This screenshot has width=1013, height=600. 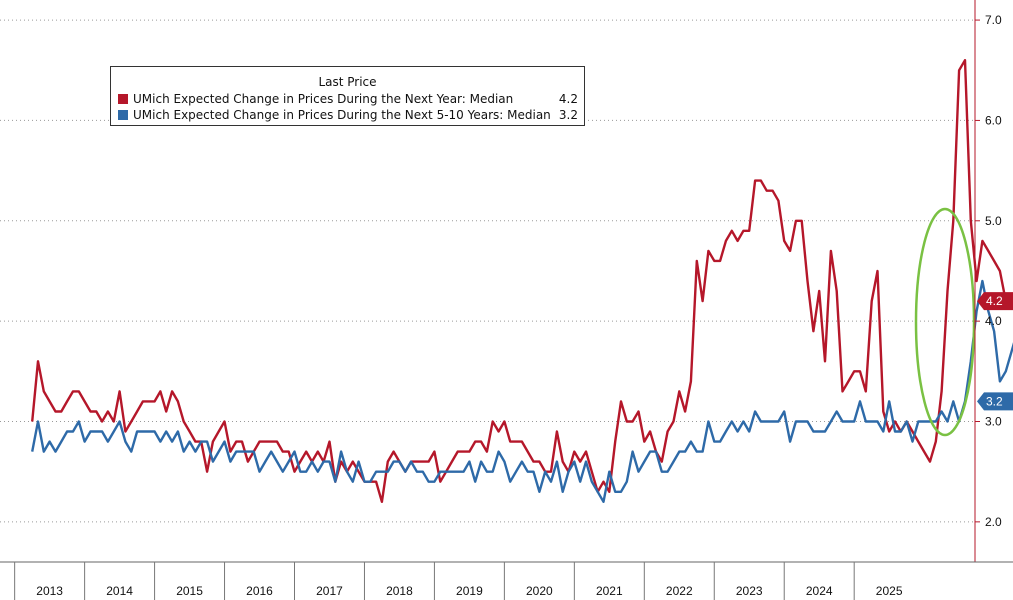 What do you see at coordinates (679, 591) in the screenshot?
I see `x-tick-label: 2022` at bounding box center [679, 591].